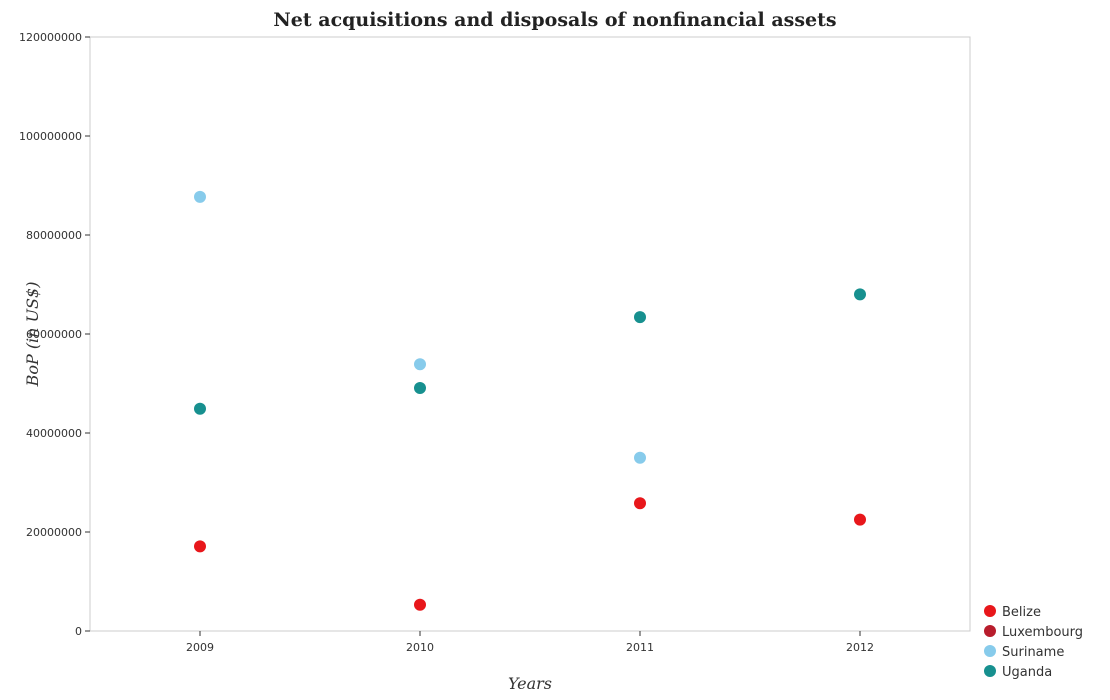  Describe the element at coordinates (860, 294) in the screenshot. I see `point-uganda-2012` at that location.